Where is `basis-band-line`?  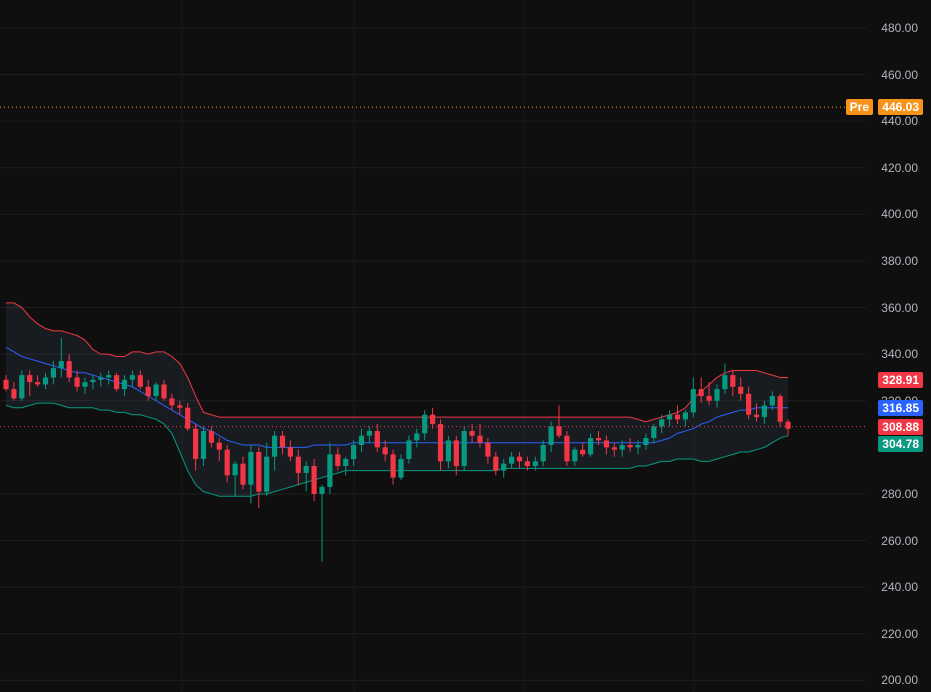
basis-band-line is located at coordinates (397, 397).